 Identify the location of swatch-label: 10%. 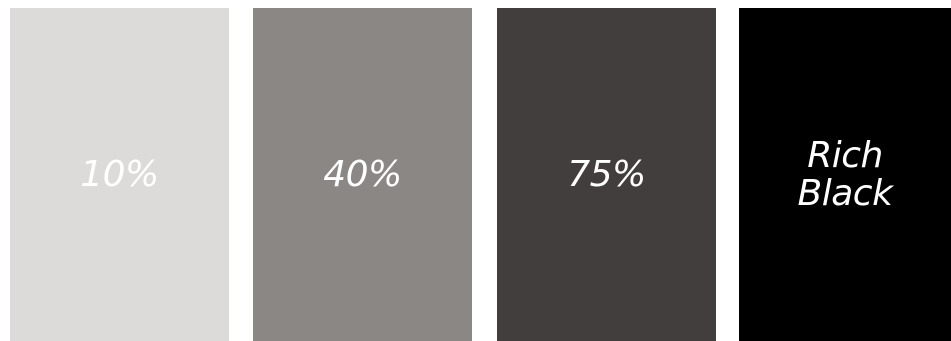
(119, 174).